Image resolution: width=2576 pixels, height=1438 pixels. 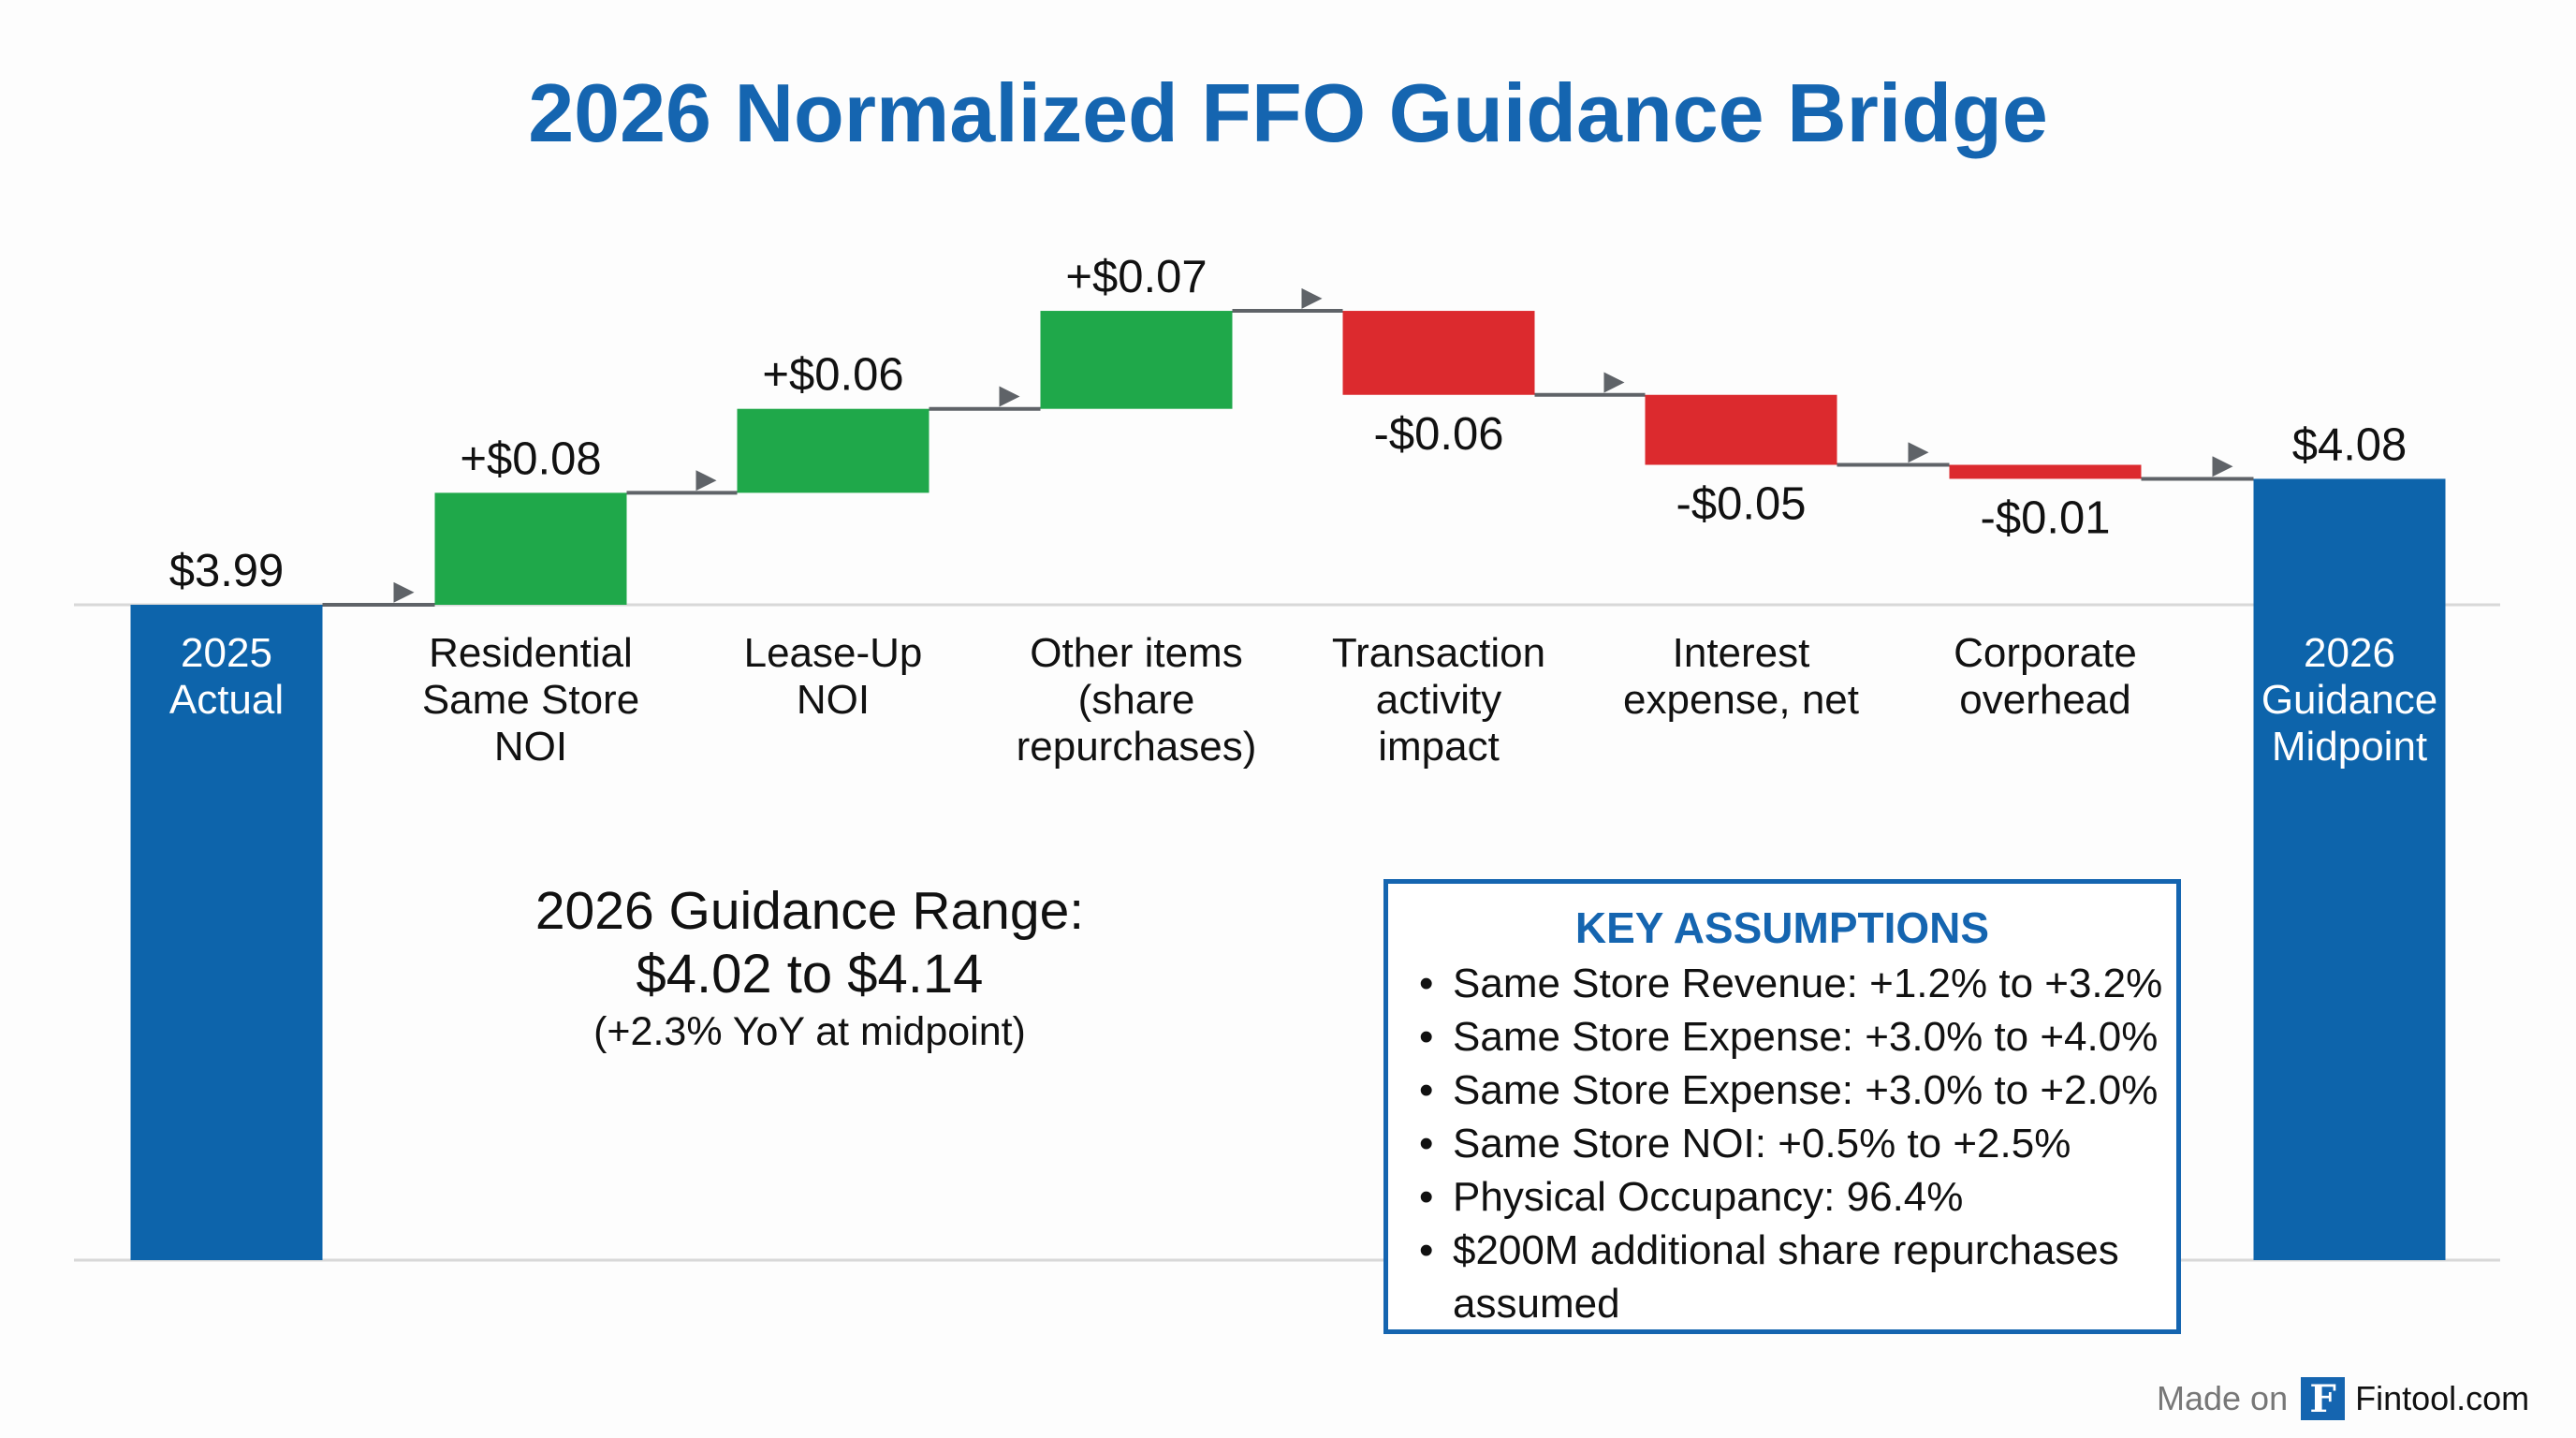 What do you see at coordinates (1288, 112) in the screenshot?
I see `chart-title: 2026 Normalized FFO Guidance Bridge` at bounding box center [1288, 112].